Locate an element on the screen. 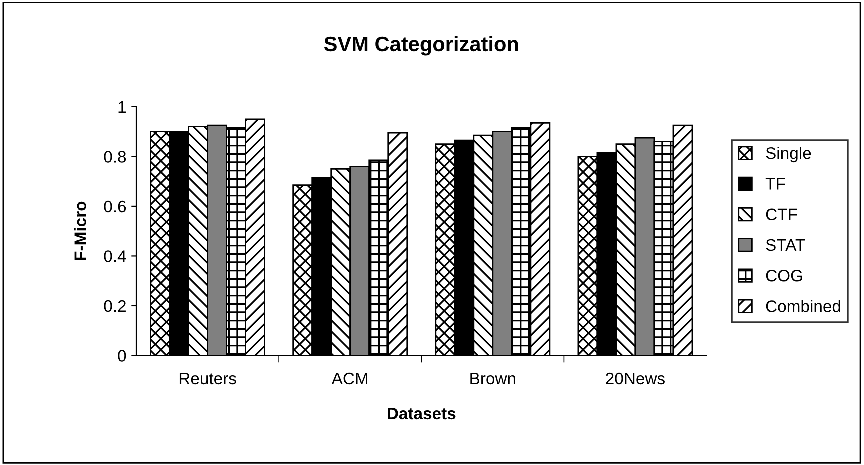 The image size is (864, 465). x-tick-label: ACM is located at coordinates (350, 378).